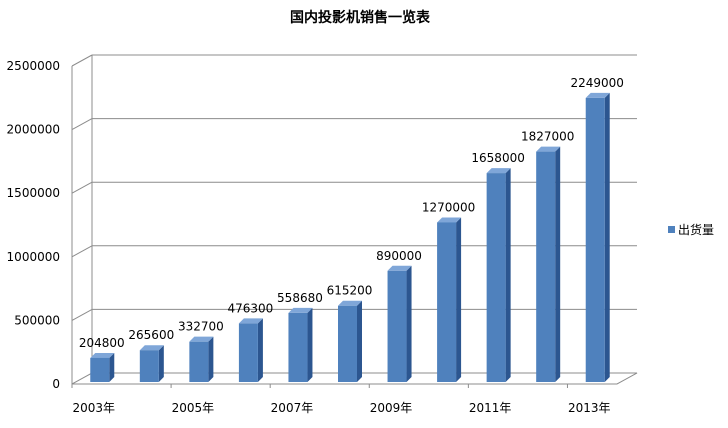 This screenshot has width=728, height=428. Describe the element at coordinates (151, 335) in the screenshot. I see `data-label: 265600` at that location.